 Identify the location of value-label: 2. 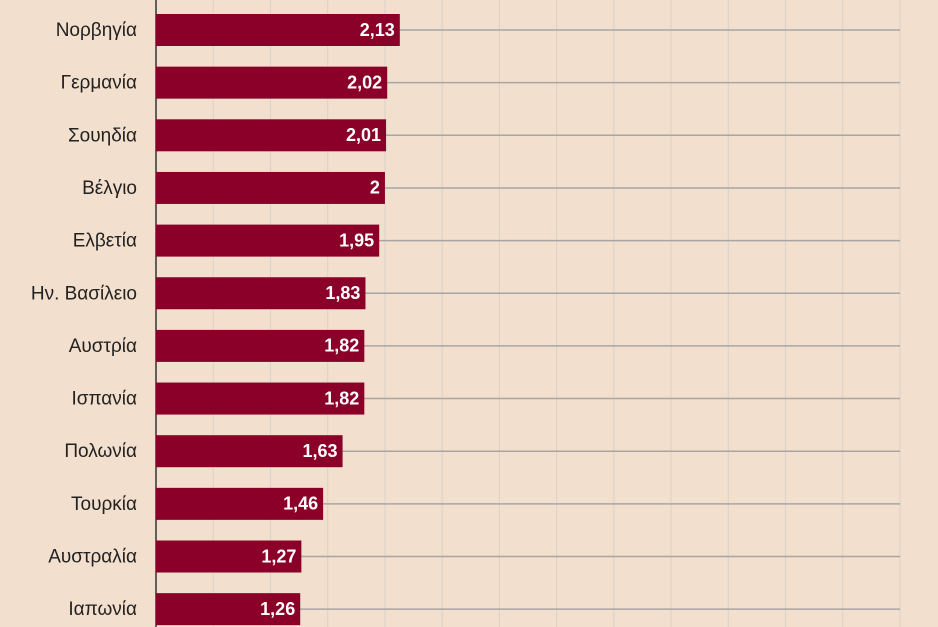
(375, 188).